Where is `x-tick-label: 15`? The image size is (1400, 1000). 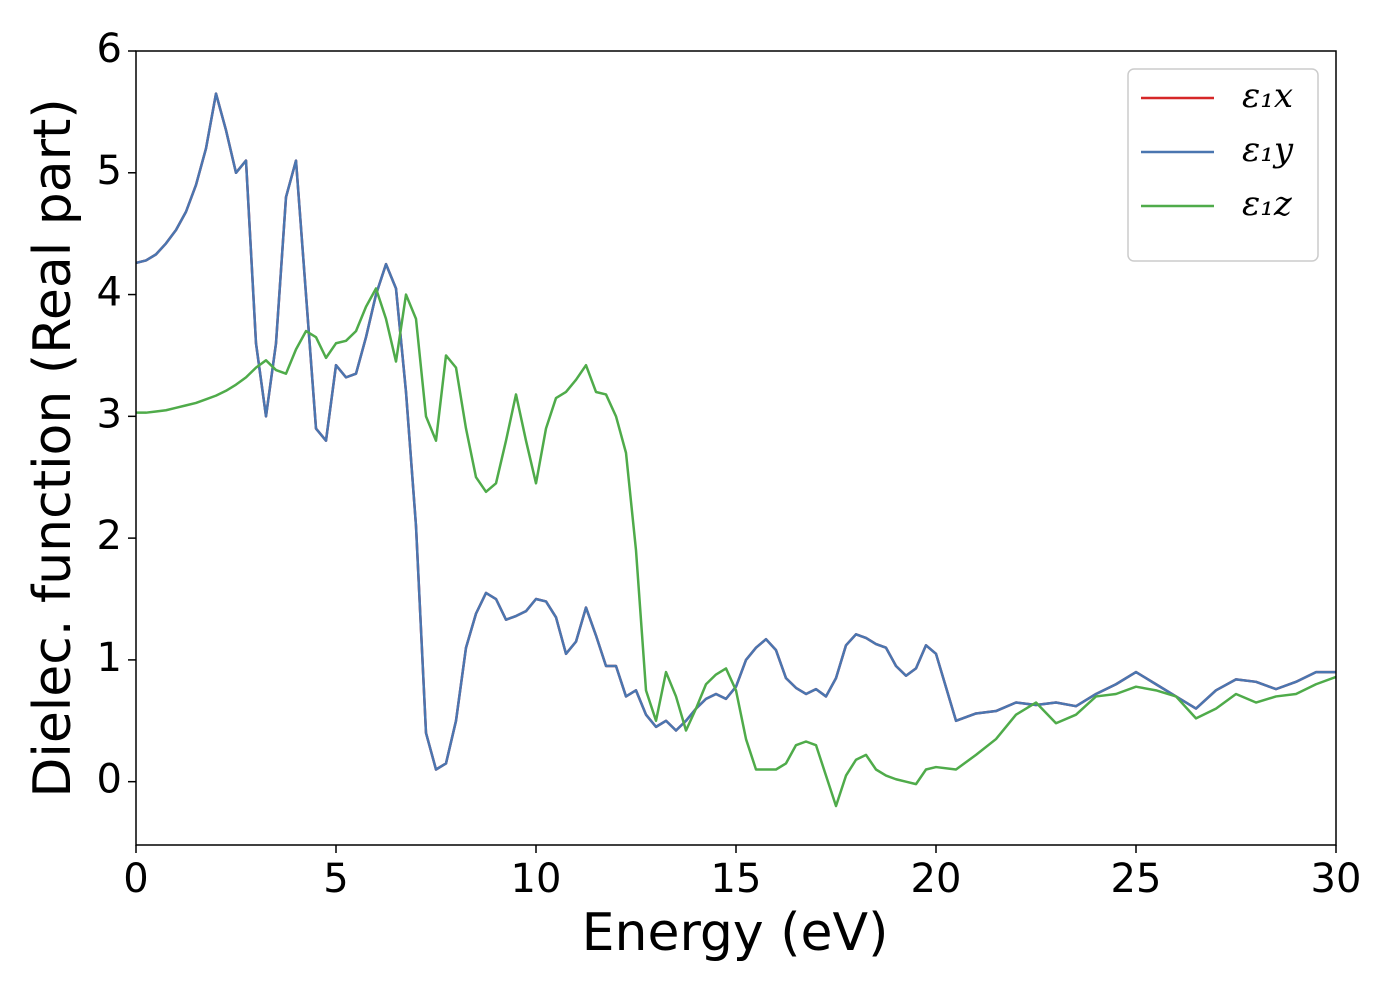 x-tick-label: 15 is located at coordinates (736, 879).